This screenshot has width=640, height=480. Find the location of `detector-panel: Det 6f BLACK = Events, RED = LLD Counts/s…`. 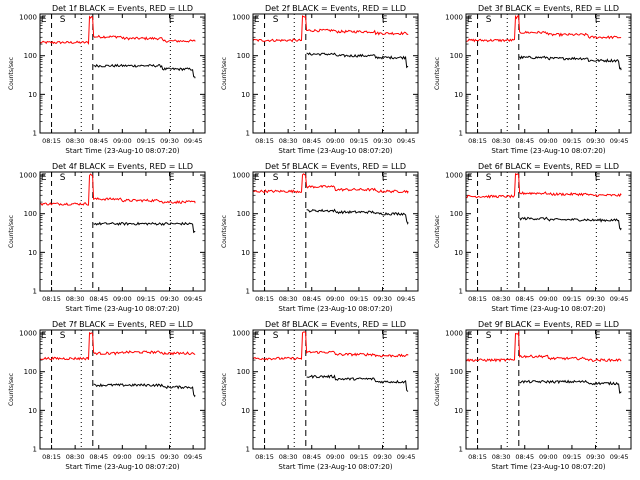

detector-panel: Det 6f BLACK = Events, RED = LLD Counts/s… is located at coordinates (533, 237).